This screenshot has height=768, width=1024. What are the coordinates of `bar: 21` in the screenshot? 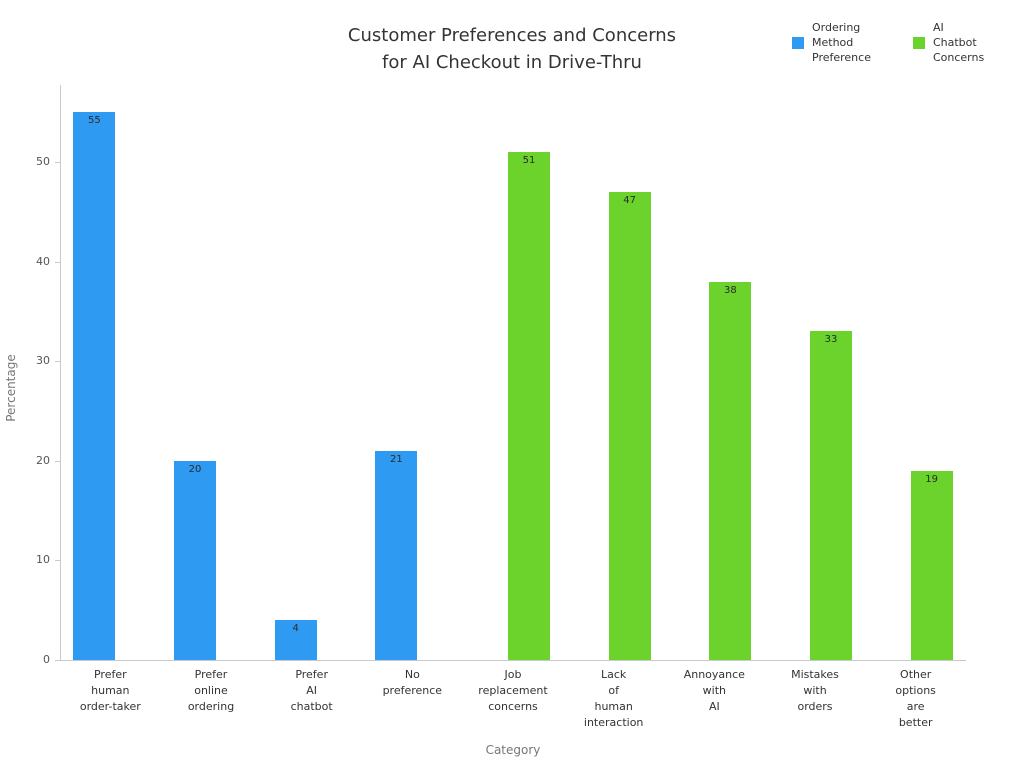 It's located at (396, 555).